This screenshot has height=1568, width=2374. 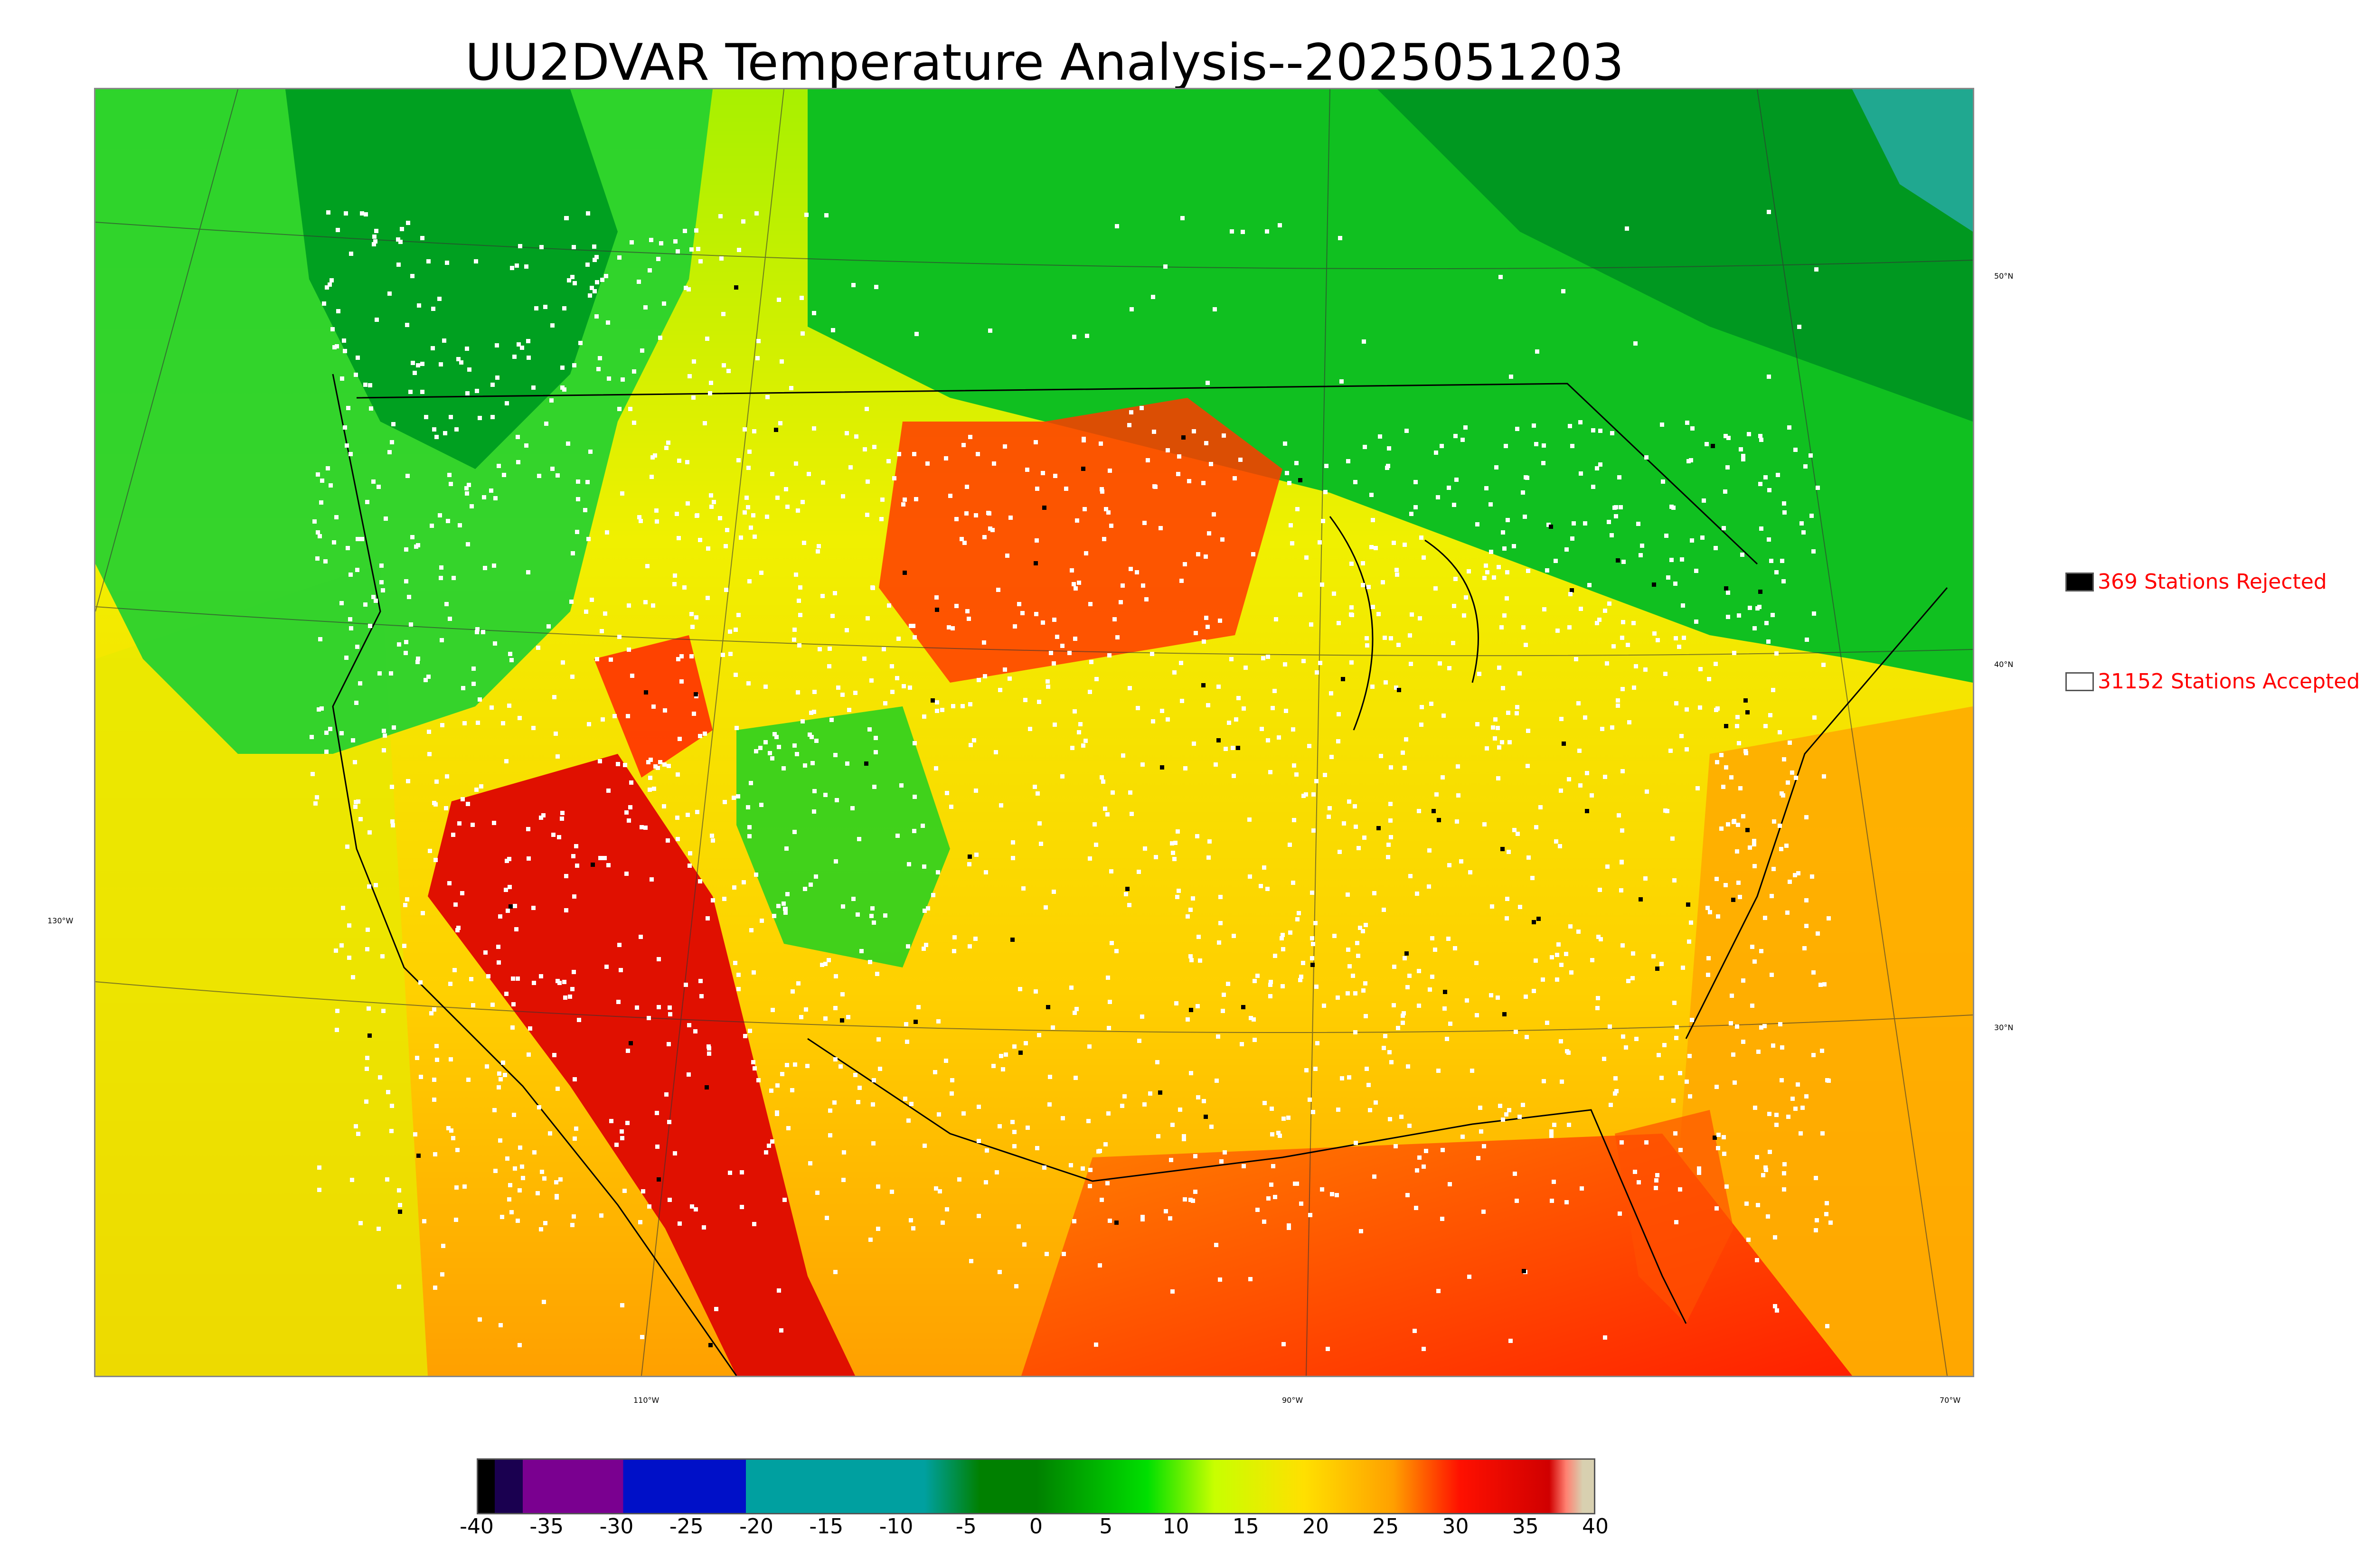 I want to click on colorbar-tick-label: -40, so click(x=477, y=1527).